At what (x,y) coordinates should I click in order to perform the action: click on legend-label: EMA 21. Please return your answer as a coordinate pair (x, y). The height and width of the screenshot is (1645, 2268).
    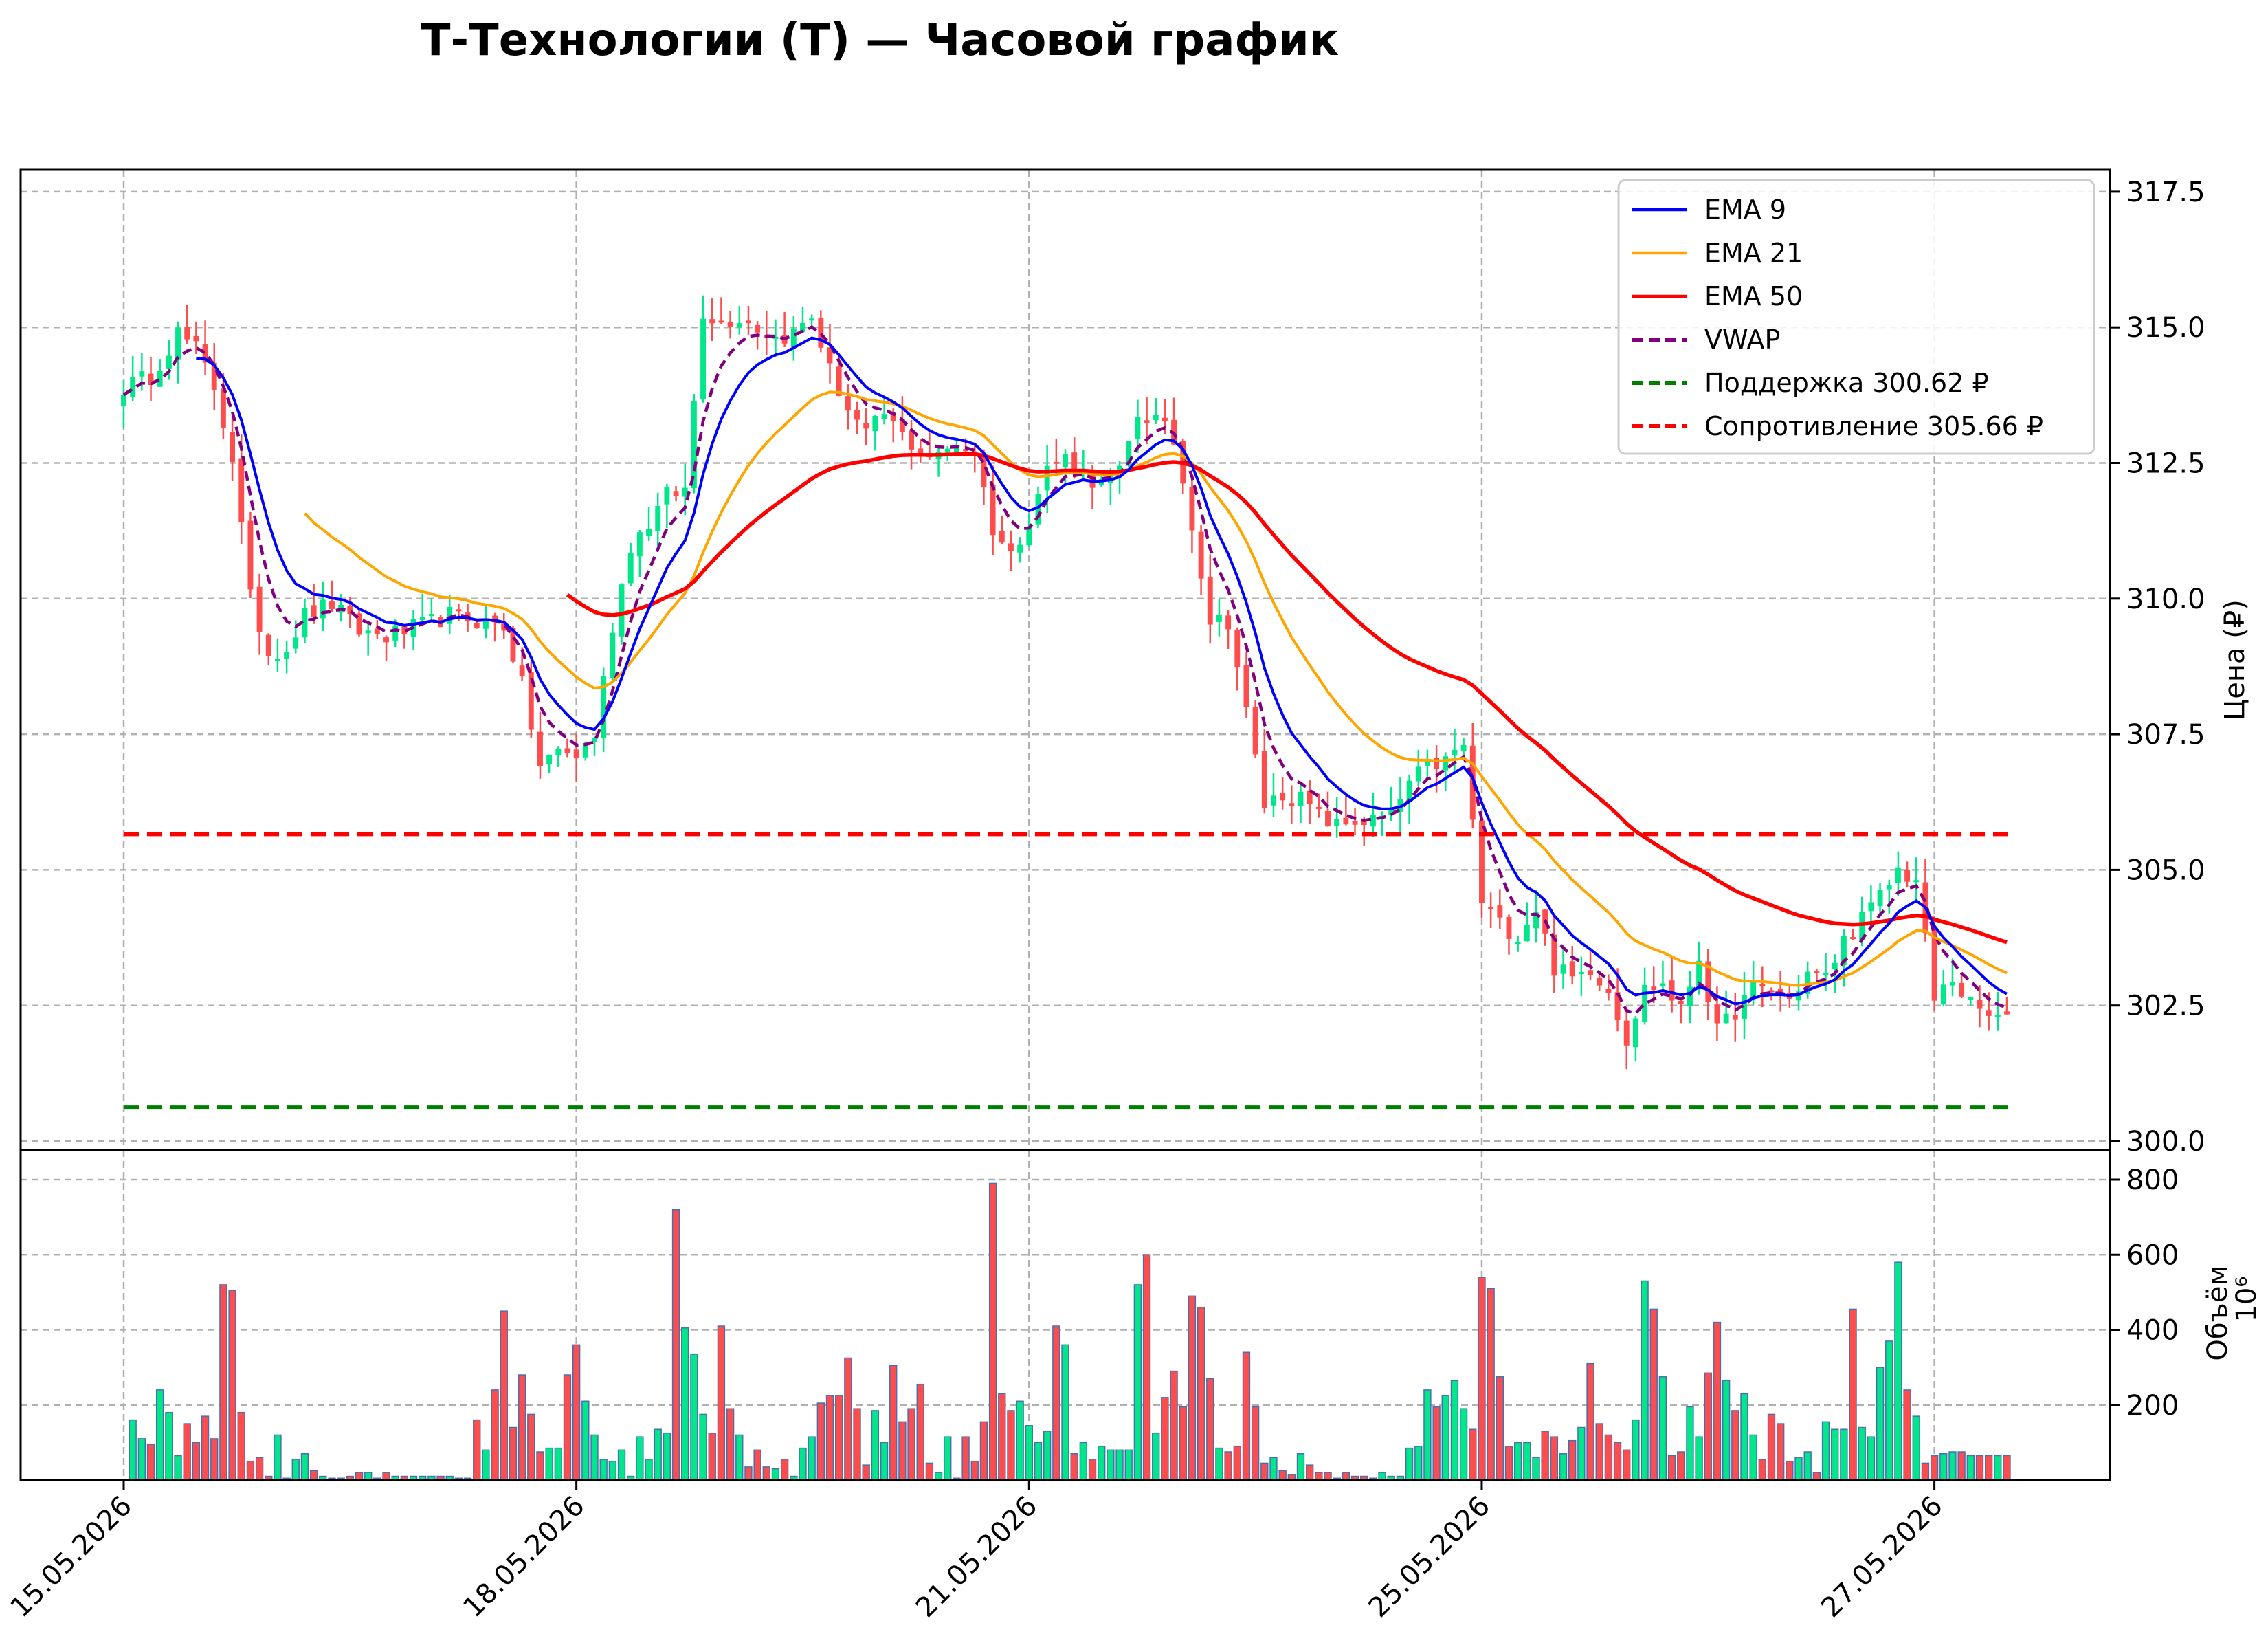
    Looking at the image, I should click on (1754, 253).